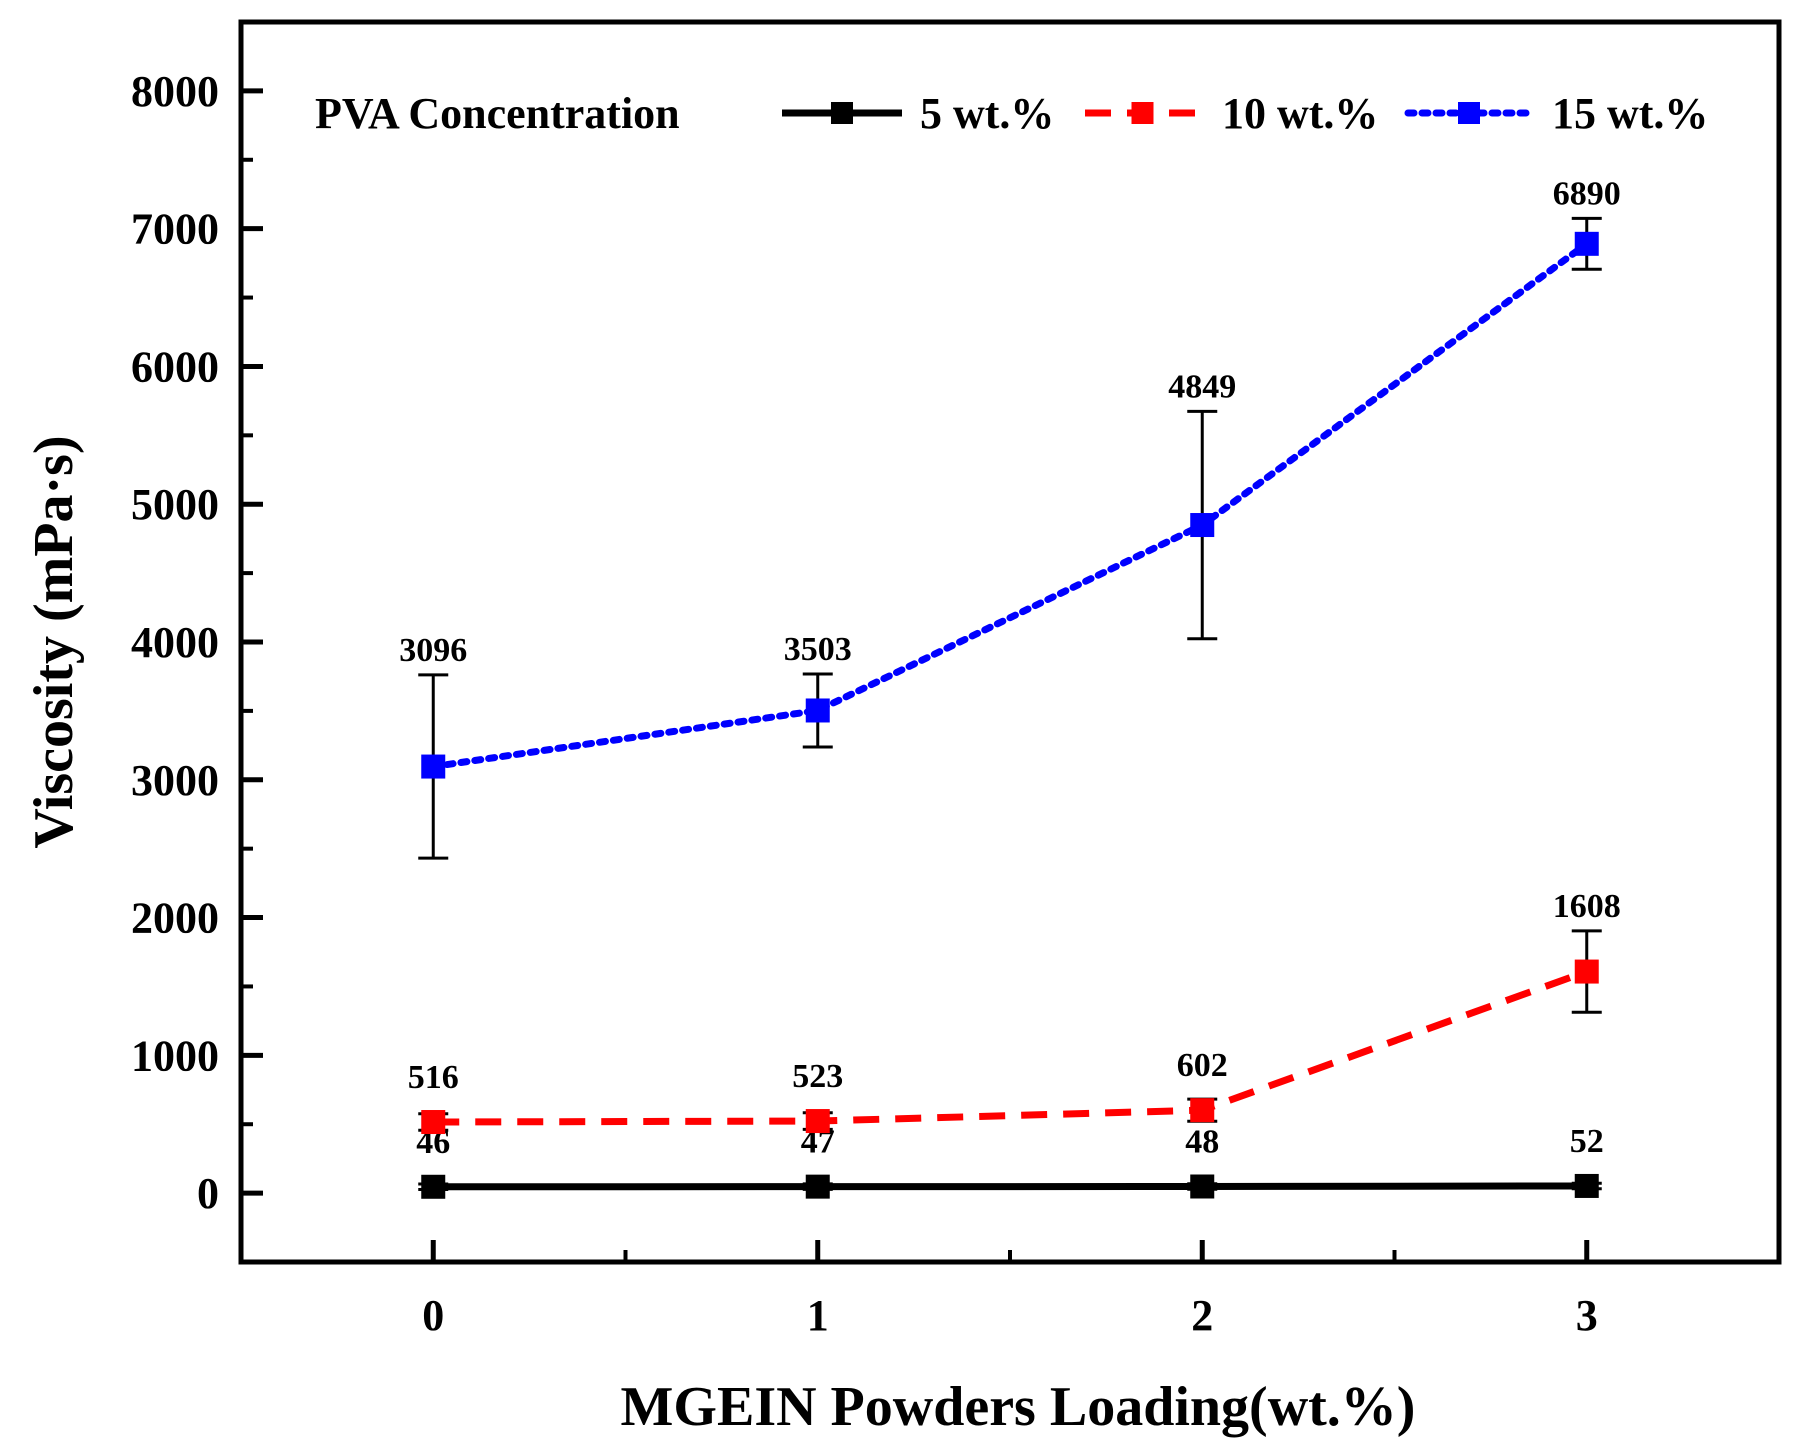 This screenshot has height=1451, width=1806. I want to click on data-label: 1608, so click(1587, 906).